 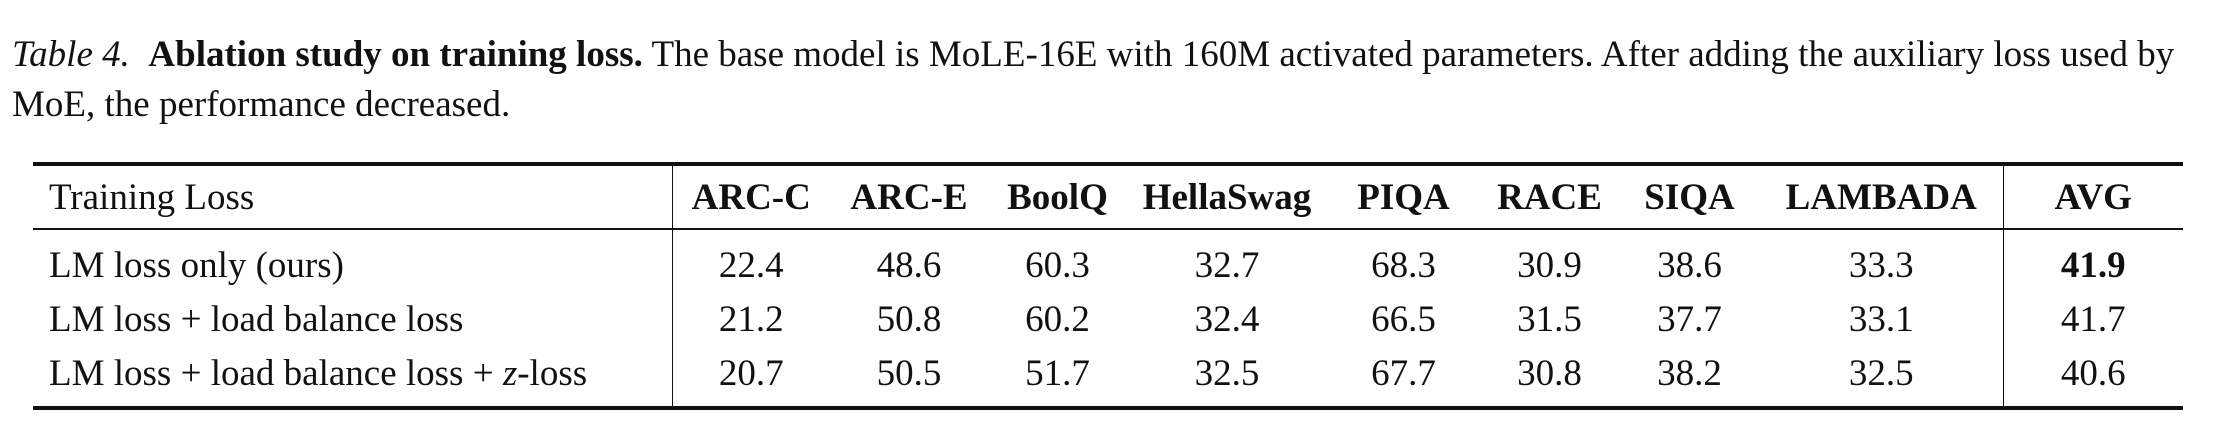 I want to click on cell-piqa: 67.7, so click(x=1403, y=373).